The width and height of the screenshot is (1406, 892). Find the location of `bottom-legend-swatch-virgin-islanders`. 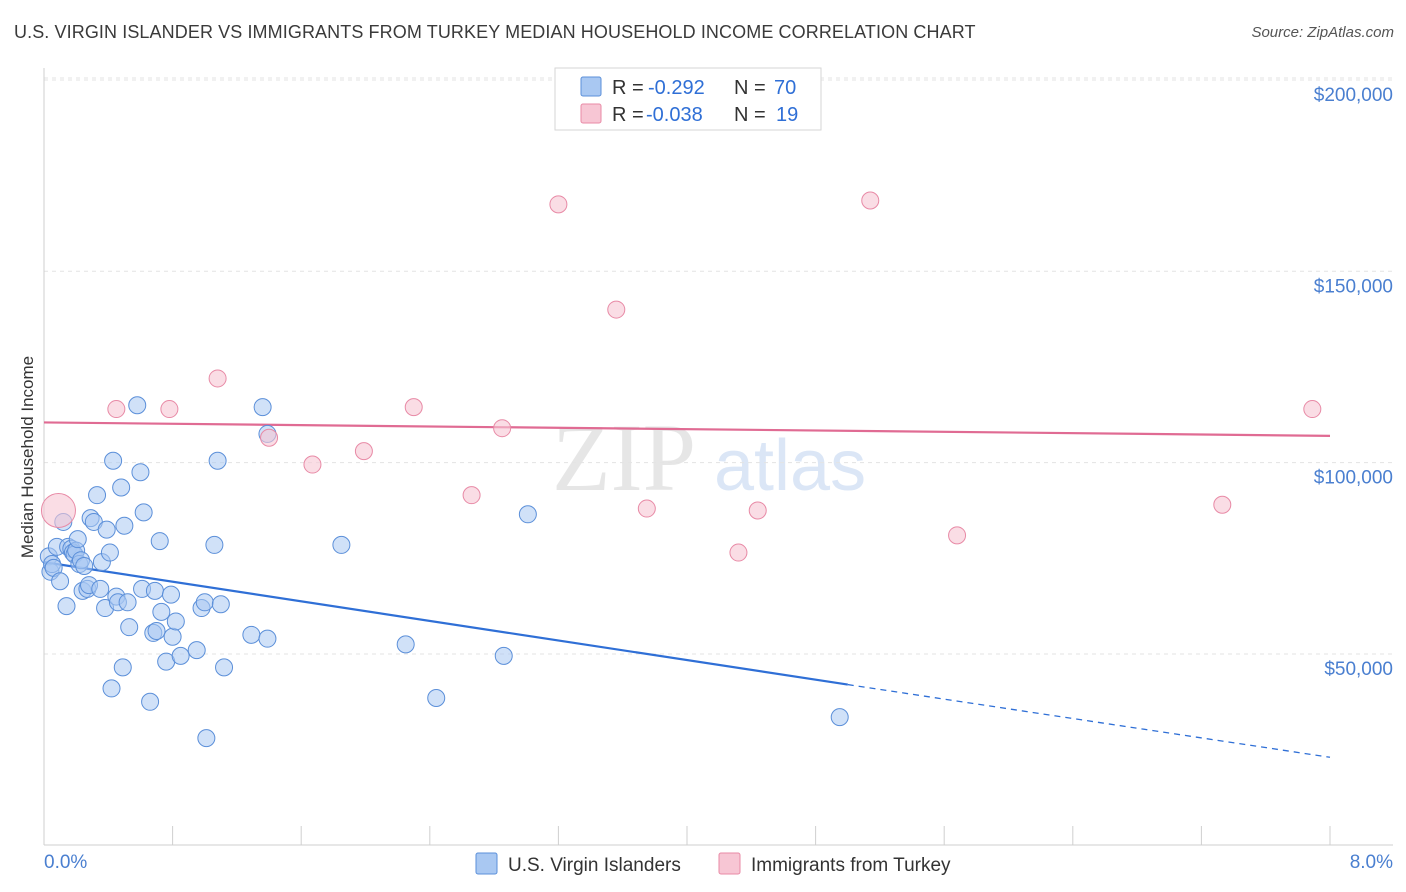

bottom-legend-swatch-virgin-islanders is located at coordinates (486, 863).